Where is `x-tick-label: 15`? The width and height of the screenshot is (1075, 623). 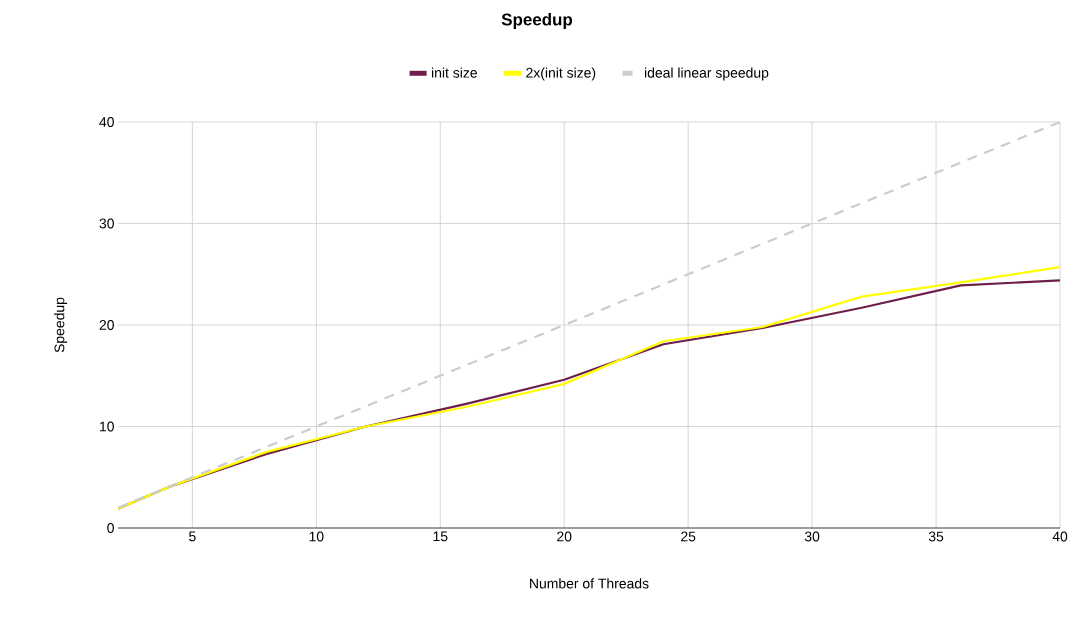
x-tick-label: 15 is located at coordinates (440, 536).